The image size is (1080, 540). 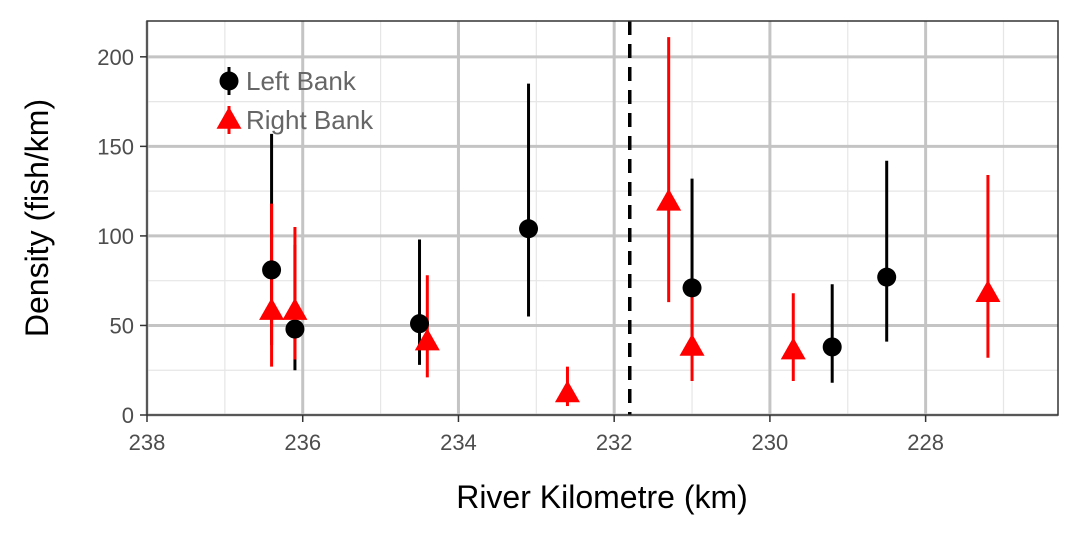 What do you see at coordinates (115, 236) in the screenshot?
I see `y-tick-label: 100` at bounding box center [115, 236].